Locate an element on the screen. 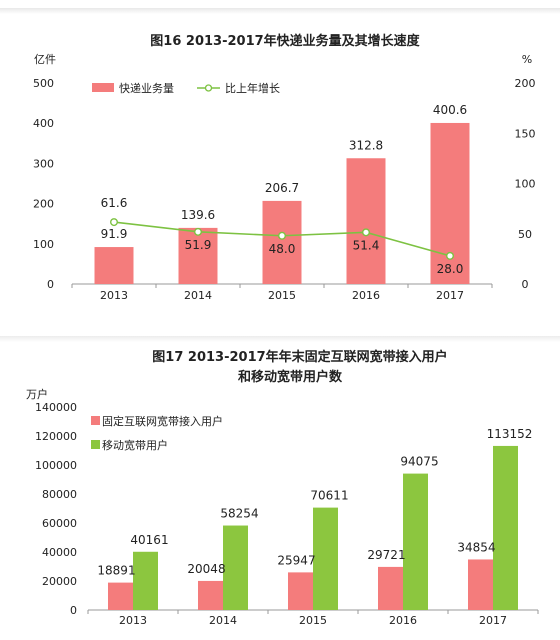 The image size is (560, 640). chart2-y-tick: 60000 is located at coordinates (59, 523).